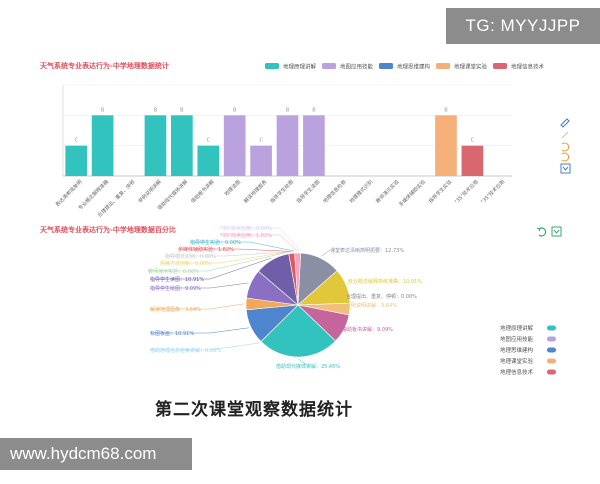 This screenshot has height=484, width=600. I want to click on pie-slice-label: 解读地理图像：3.64%, so click(175, 309).